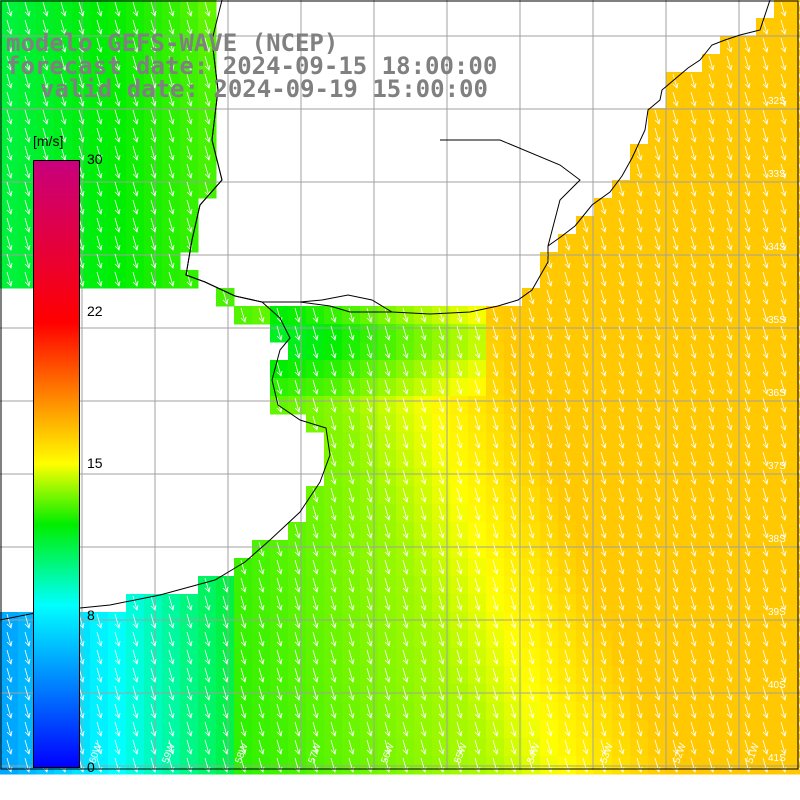 The width and height of the screenshot is (800, 800). Describe the element at coordinates (777, 539) in the screenshot. I see `lat-label: 38S` at that location.